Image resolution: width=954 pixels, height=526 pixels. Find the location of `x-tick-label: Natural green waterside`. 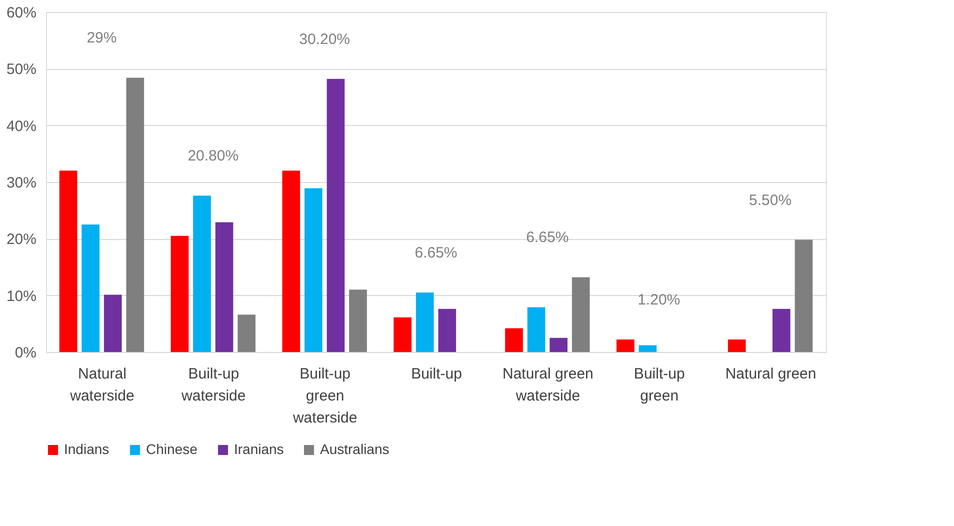

x-tick-label: Natural green waterside is located at coordinates (548, 385).